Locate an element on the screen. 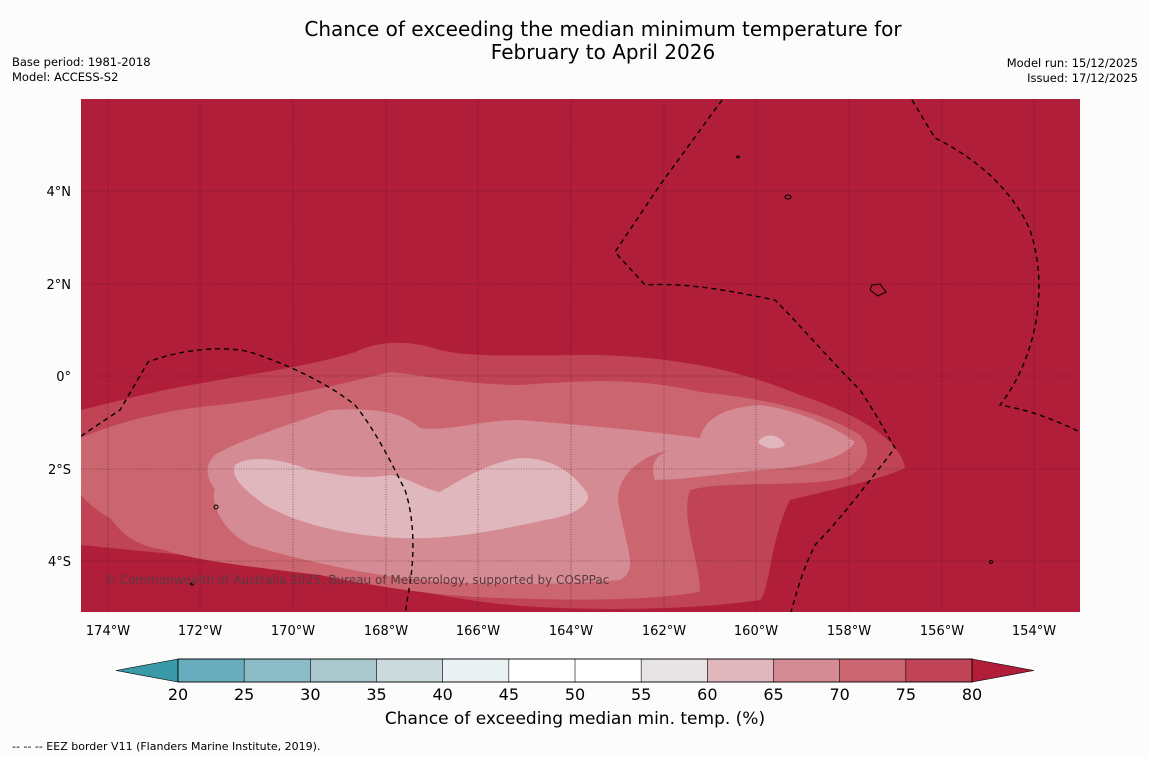  lon-label: 162°W is located at coordinates (664, 631).